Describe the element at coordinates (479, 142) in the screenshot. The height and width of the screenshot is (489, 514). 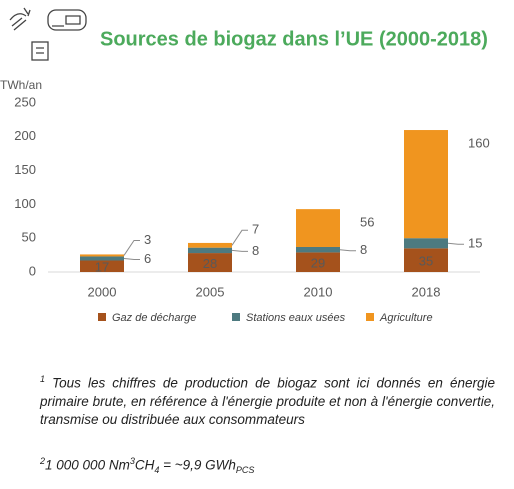
I see `data-label: 160` at that location.